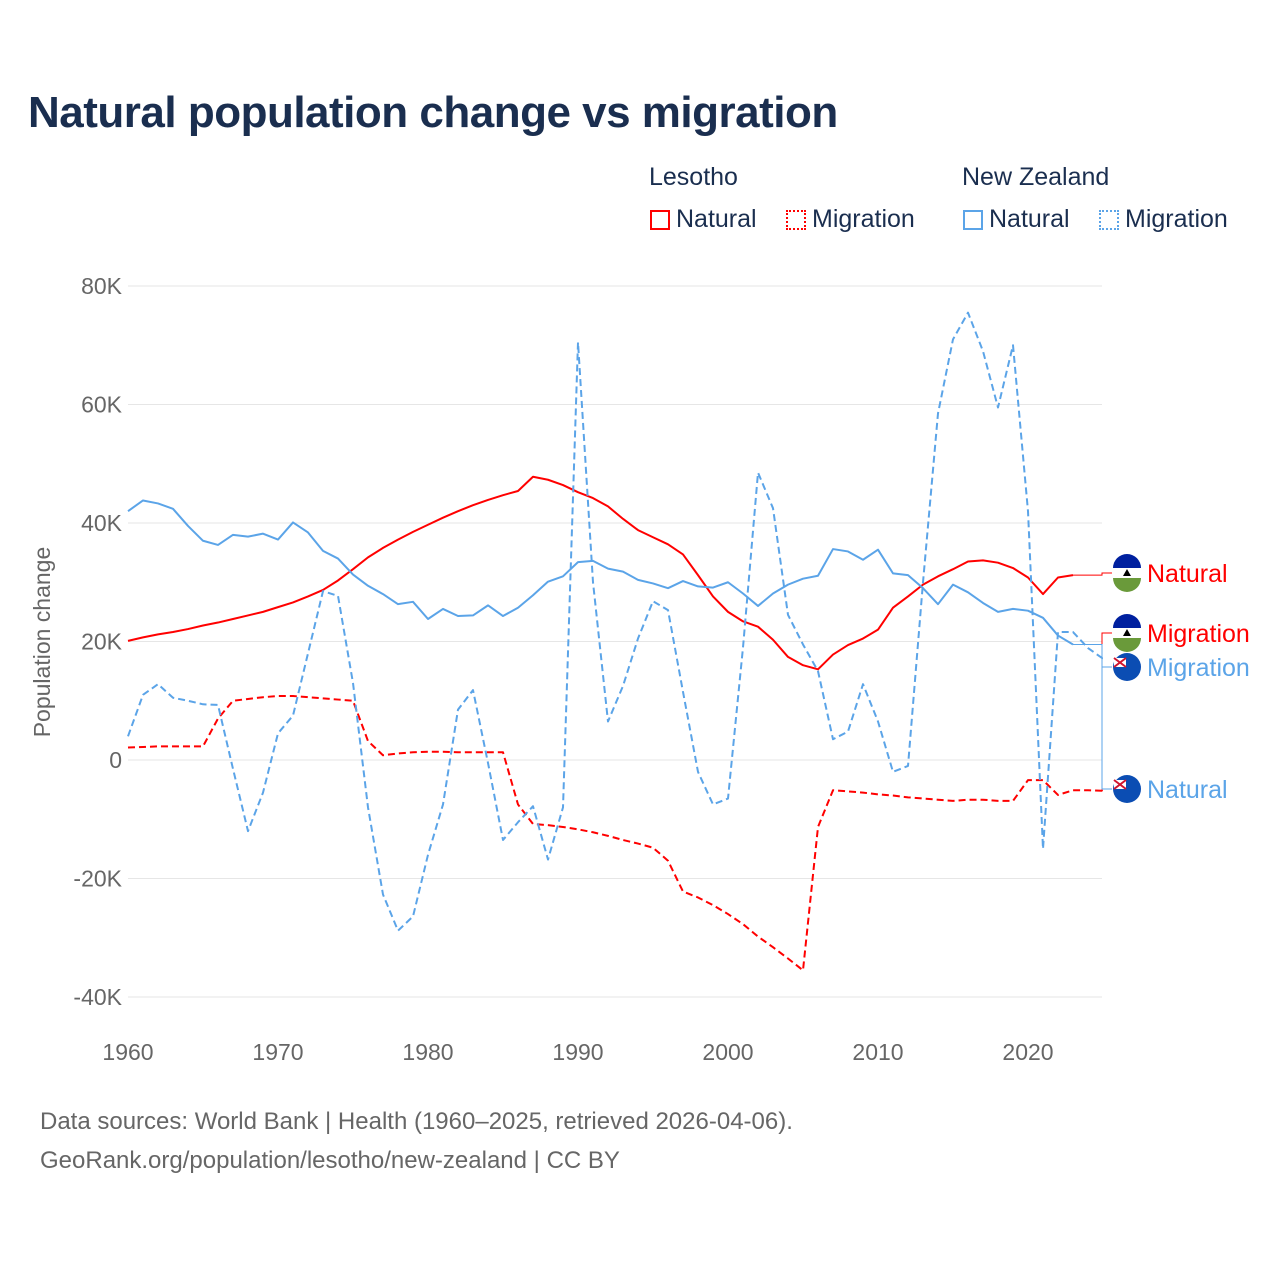  What do you see at coordinates (727, 1052) in the screenshot?
I see `x-tick-label: 2000` at bounding box center [727, 1052].